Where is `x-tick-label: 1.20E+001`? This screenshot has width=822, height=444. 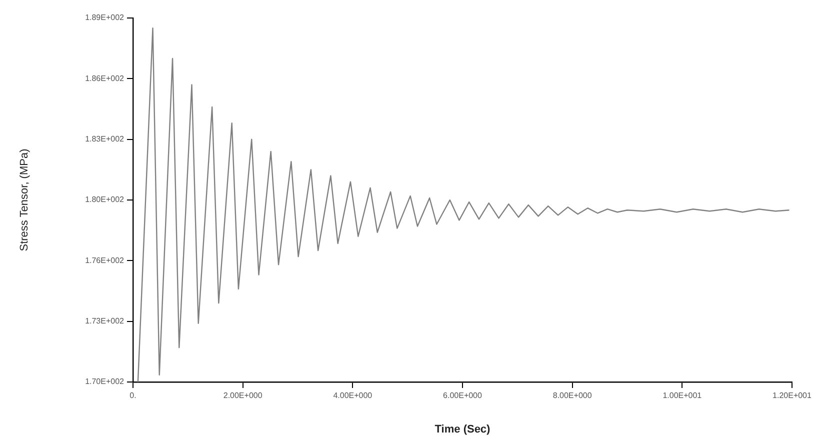 x-tick-label: 1.20E+001 is located at coordinates (792, 395).